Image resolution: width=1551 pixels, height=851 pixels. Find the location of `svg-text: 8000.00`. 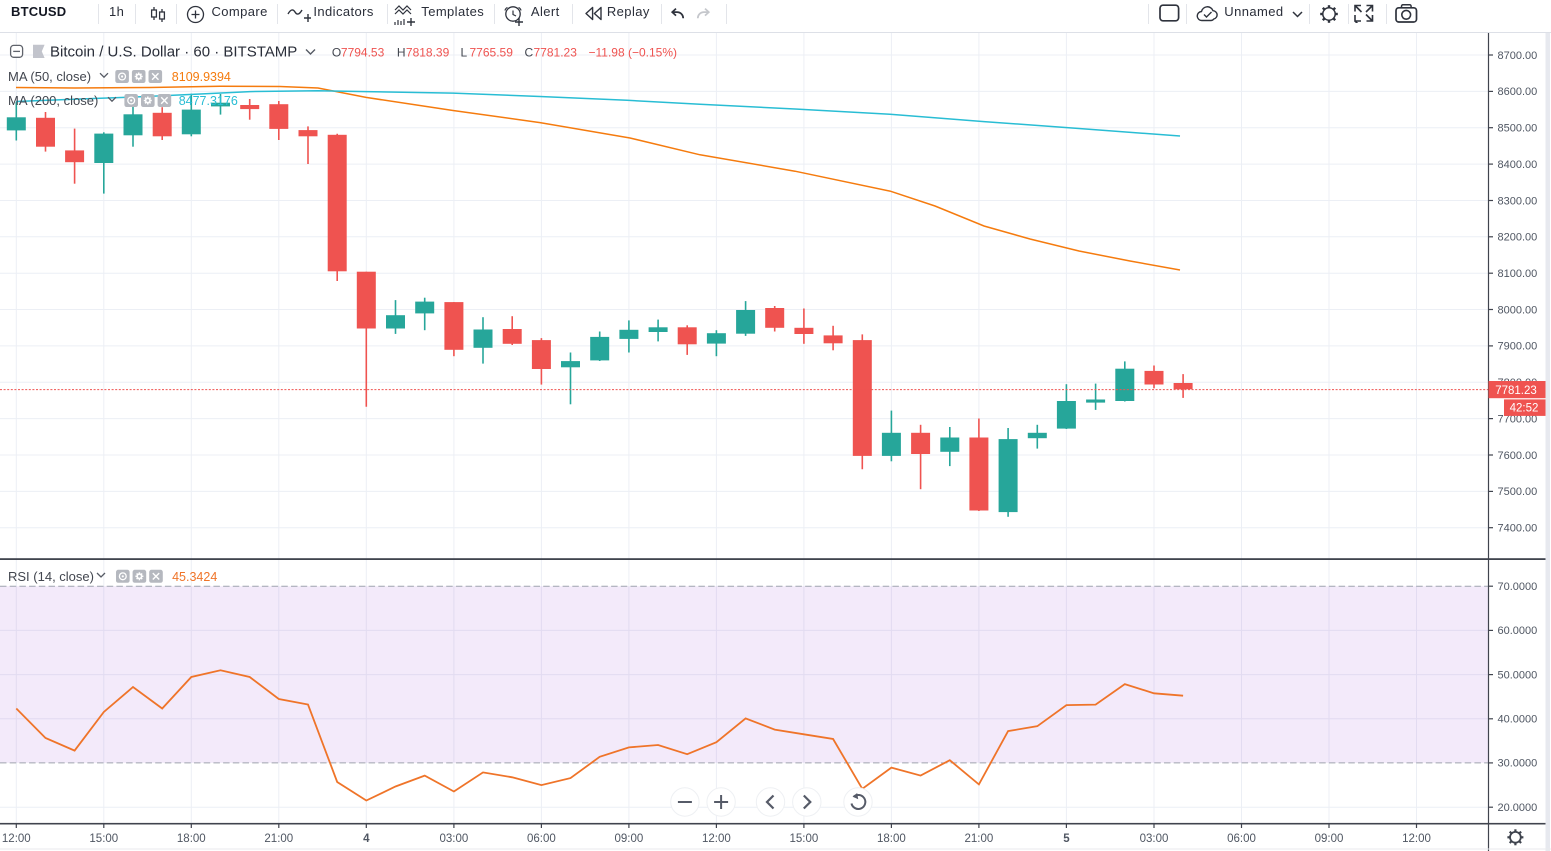

svg-text: 8000.00 is located at coordinates (1518, 310).